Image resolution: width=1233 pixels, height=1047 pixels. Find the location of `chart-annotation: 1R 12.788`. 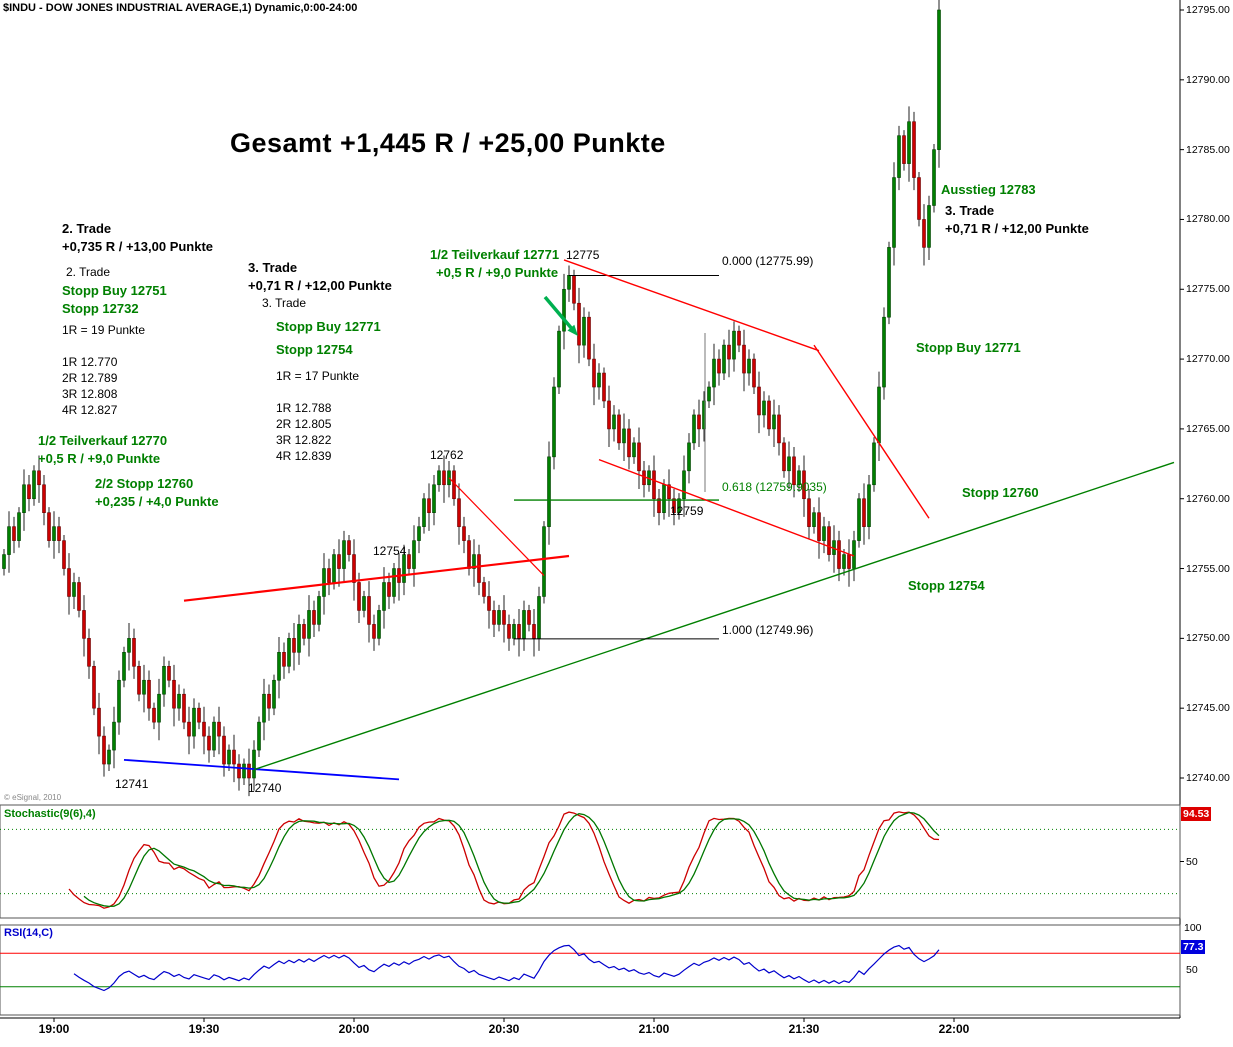

chart-annotation: 1R 12.788 is located at coordinates (304, 408).